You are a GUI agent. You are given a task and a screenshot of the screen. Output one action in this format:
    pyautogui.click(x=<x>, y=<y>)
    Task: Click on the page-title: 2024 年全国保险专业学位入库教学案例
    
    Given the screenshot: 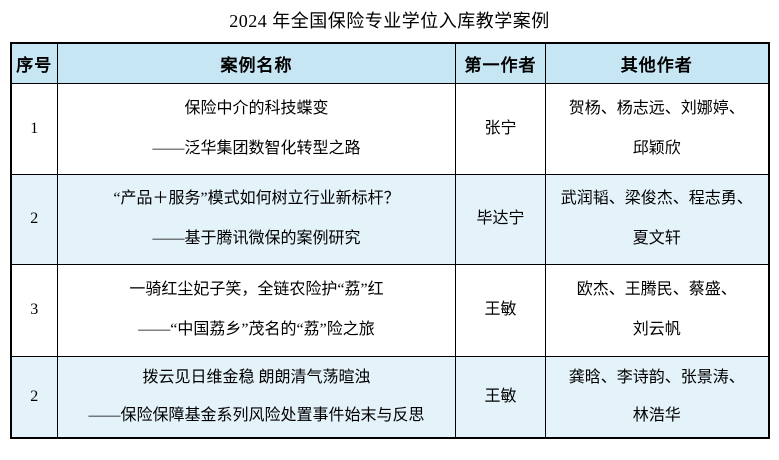 What is the action you would take?
    pyautogui.click(x=389, y=21)
    